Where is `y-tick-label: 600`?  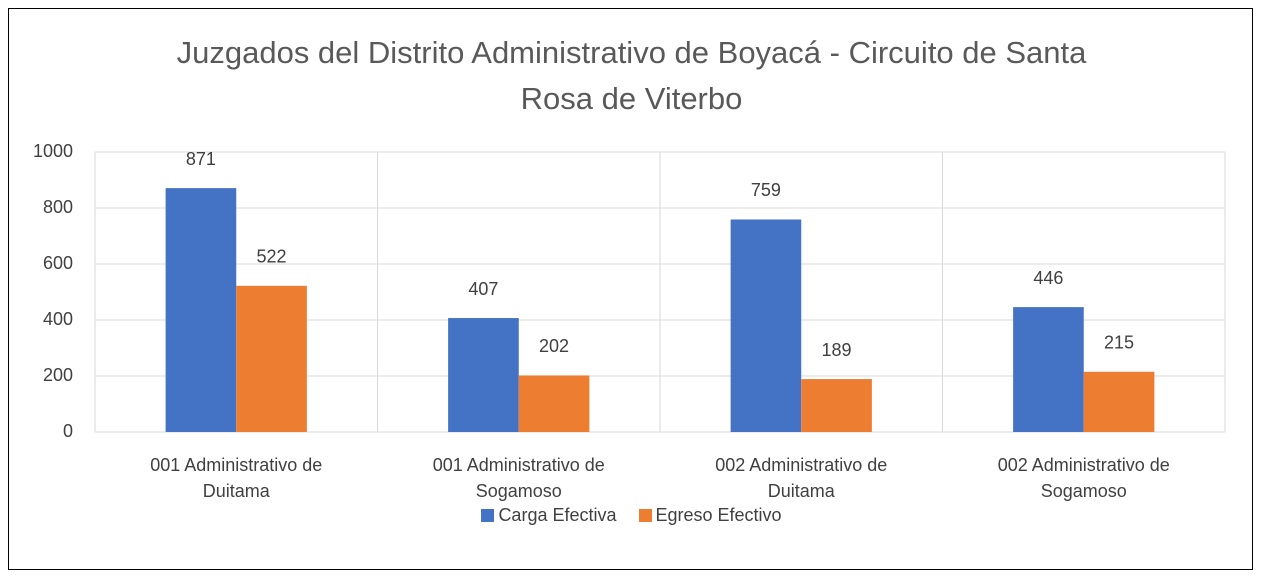 y-tick-label: 600 is located at coordinates (58, 263).